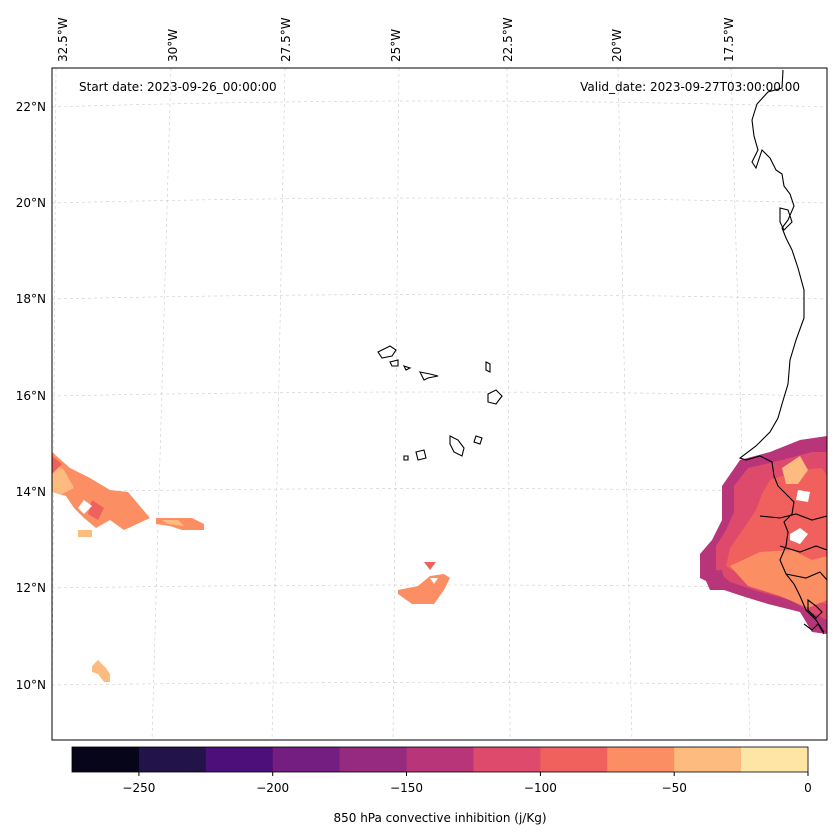 The image size is (837, 836). Describe the element at coordinates (31, 685) in the screenshot. I see `lat-label-10n: 10°N` at that location.